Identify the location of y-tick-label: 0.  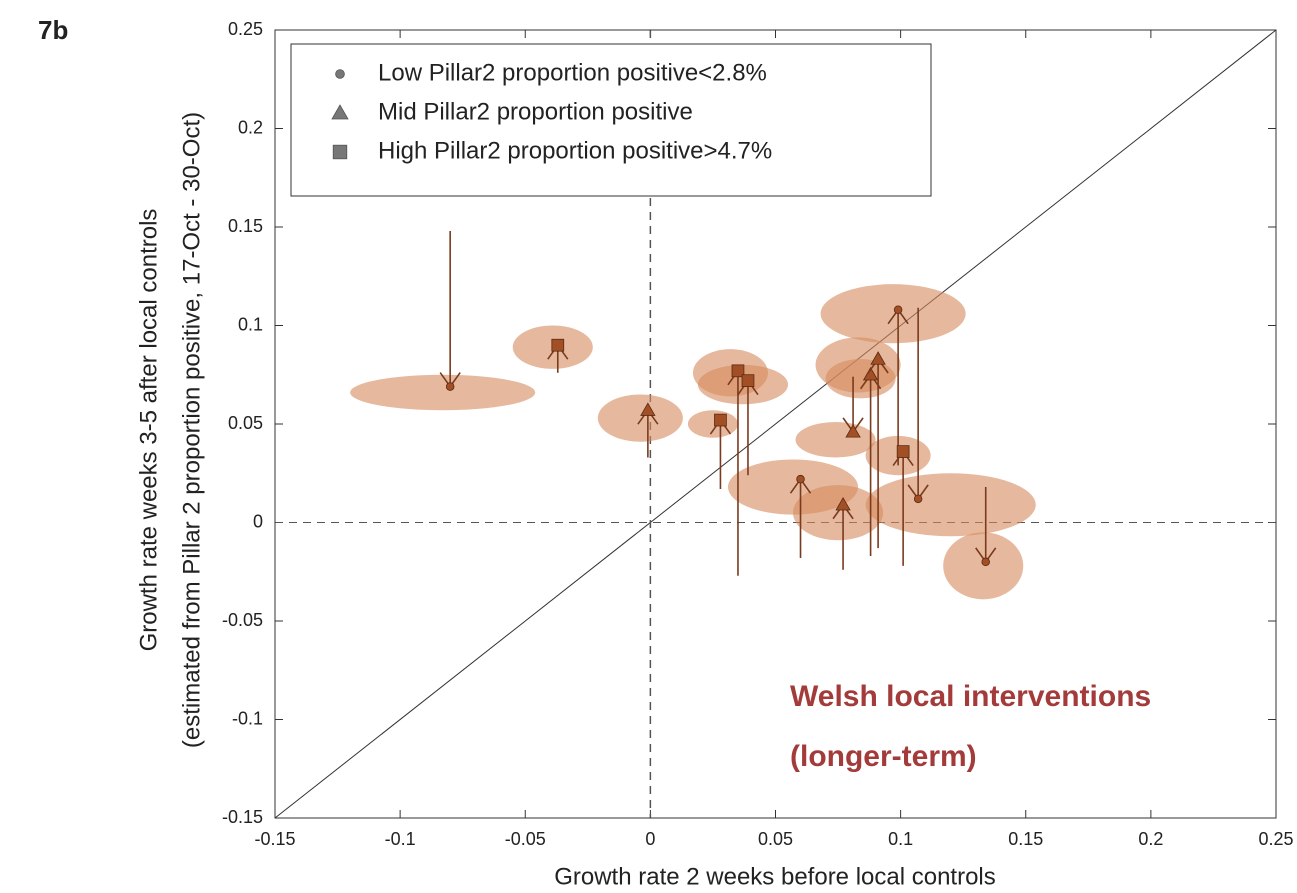
(258, 521).